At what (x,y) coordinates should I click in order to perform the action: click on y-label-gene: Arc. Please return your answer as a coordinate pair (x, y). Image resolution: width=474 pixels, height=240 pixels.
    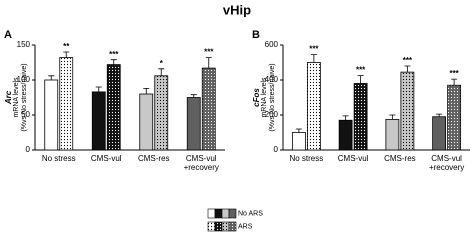
    Looking at the image, I should click on (8, 97).